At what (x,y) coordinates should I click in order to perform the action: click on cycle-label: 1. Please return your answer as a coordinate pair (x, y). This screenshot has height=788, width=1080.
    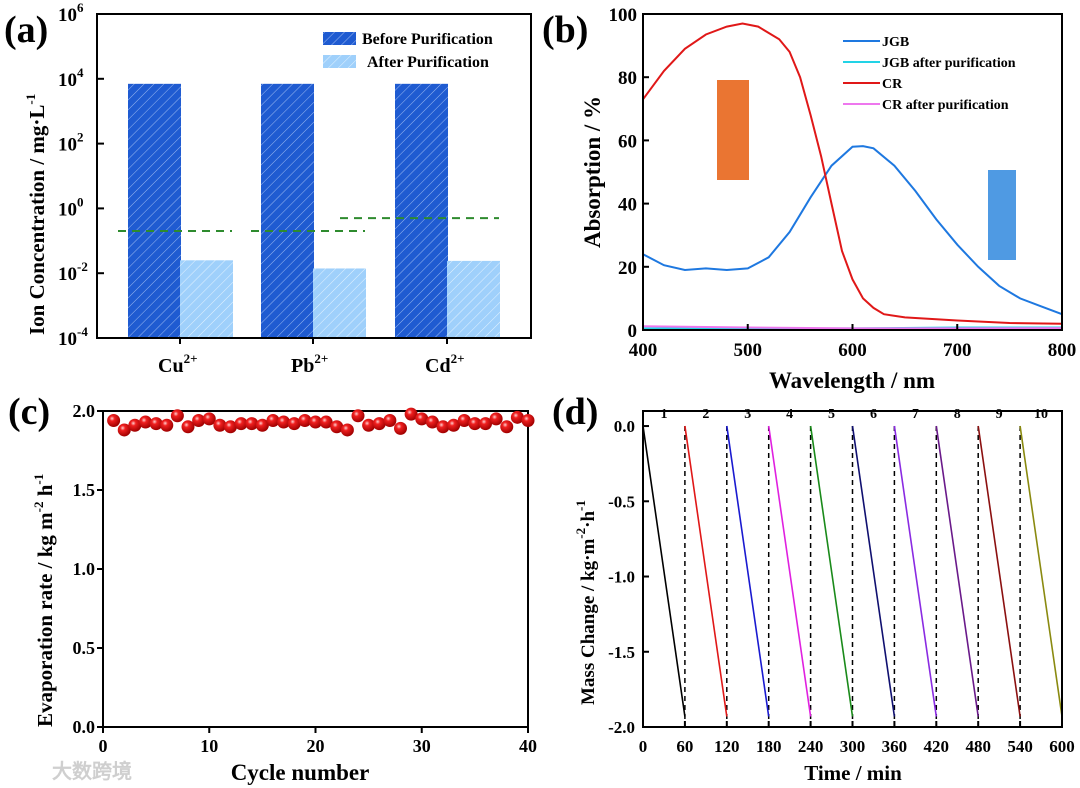
    Looking at the image, I should click on (663, 414).